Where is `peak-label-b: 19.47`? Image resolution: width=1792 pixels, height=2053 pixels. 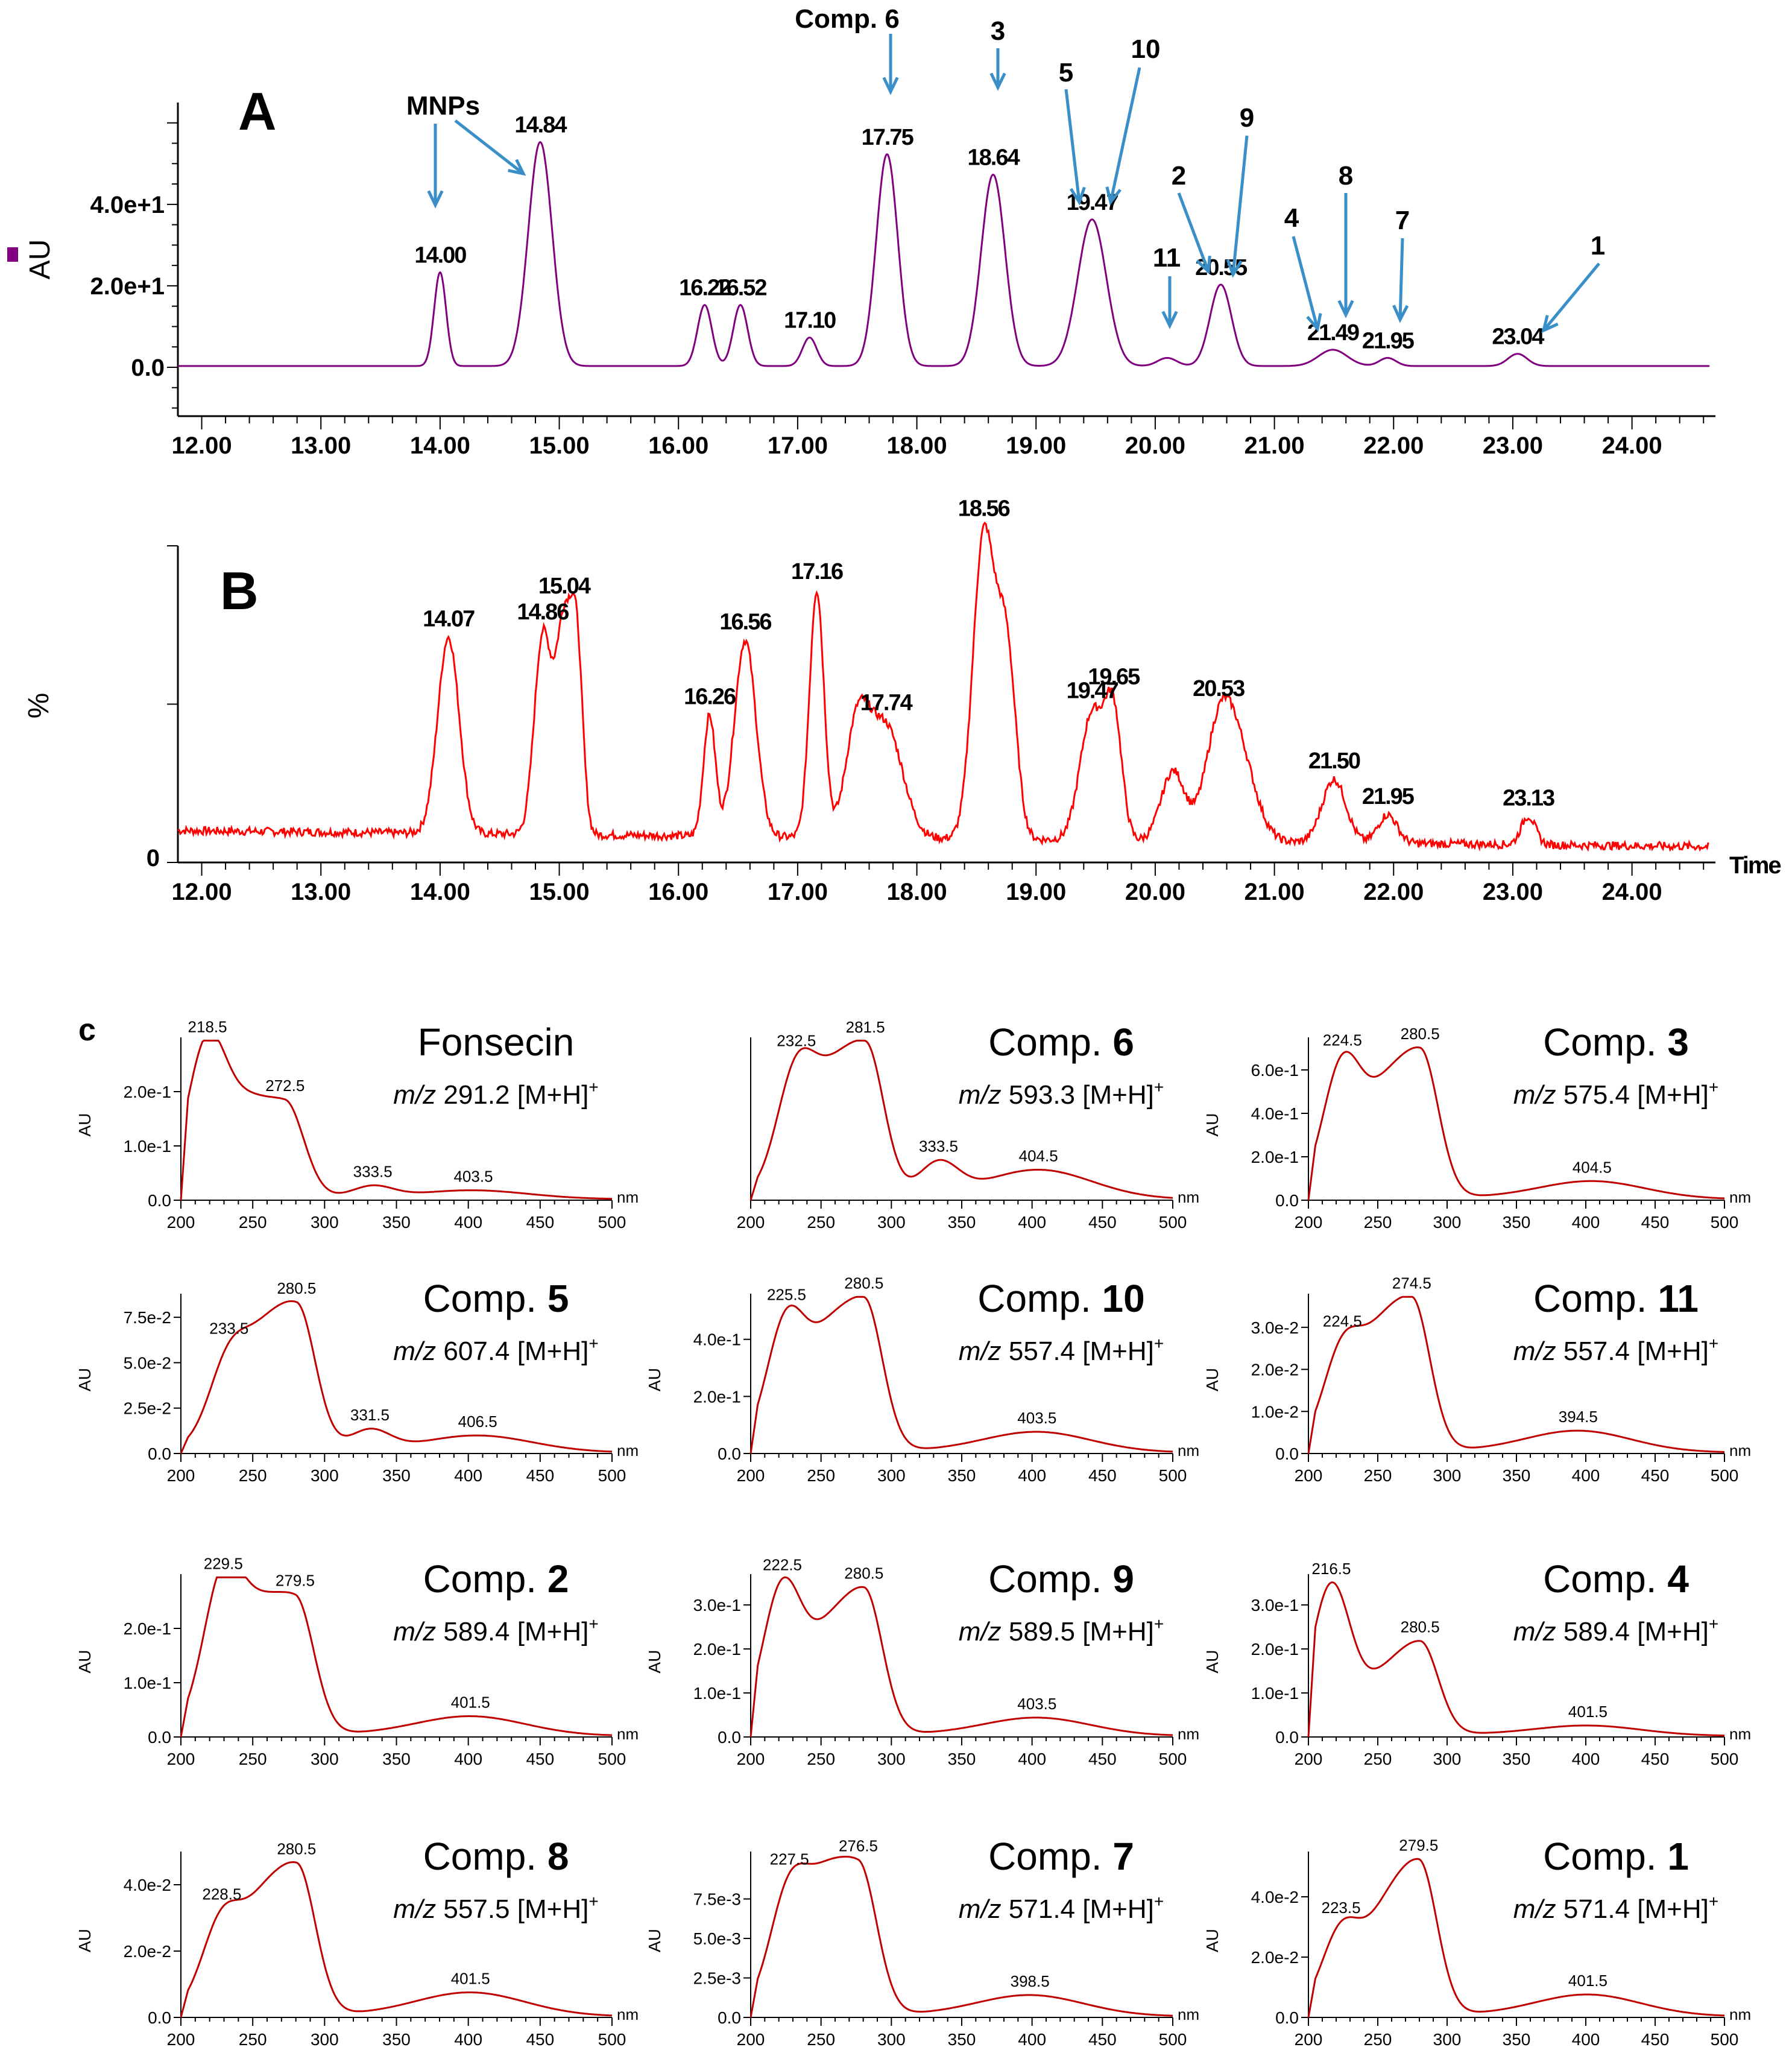 peak-label-b: 19.47 is located at coordinates (1092, 691).